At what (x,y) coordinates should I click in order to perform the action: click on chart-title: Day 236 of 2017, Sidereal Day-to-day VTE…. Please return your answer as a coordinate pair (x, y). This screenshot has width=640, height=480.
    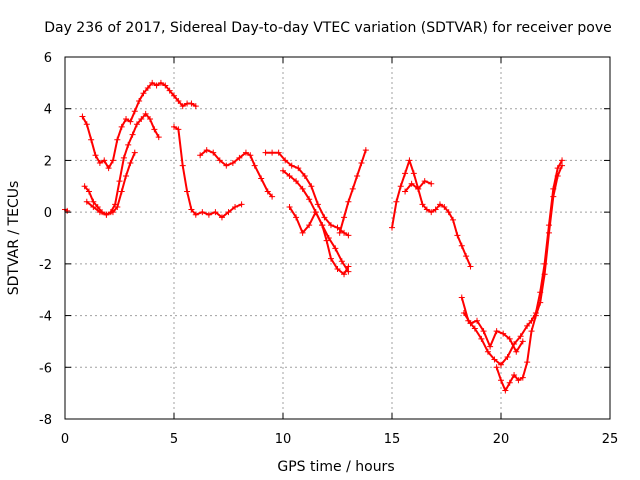
    Looking at the image, I should click on (328, 28).